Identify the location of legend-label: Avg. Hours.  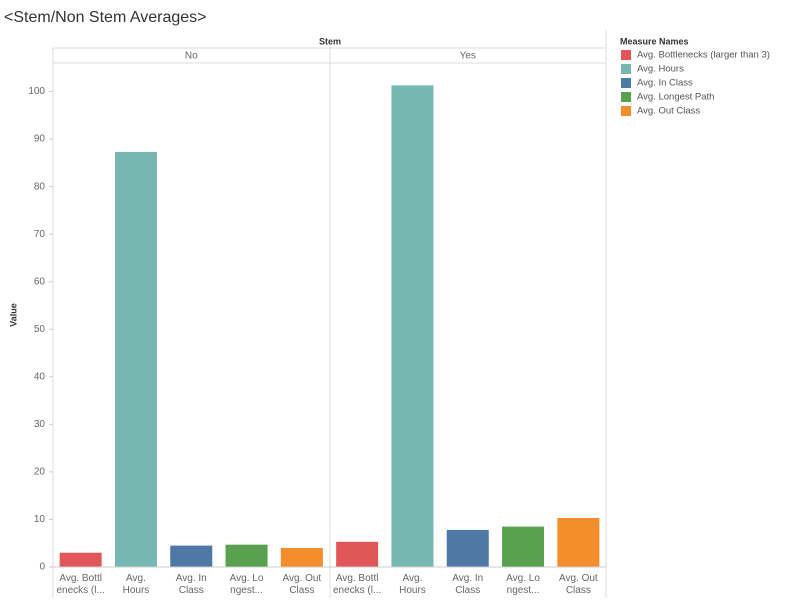
(660, 69).